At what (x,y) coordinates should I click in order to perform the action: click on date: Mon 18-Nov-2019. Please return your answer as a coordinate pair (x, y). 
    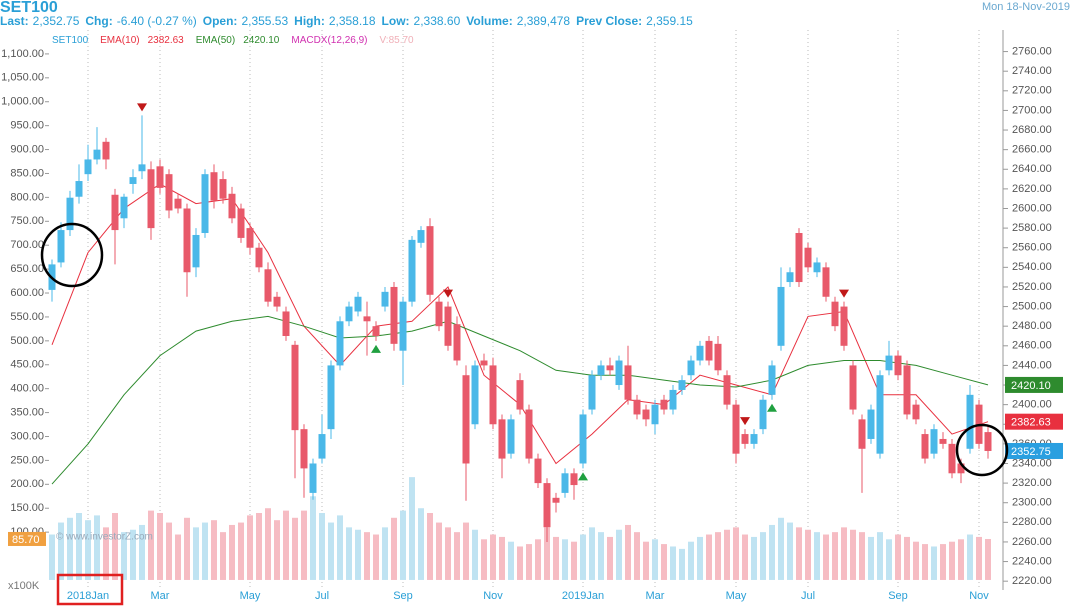
    Looking at the image, I should click on (1026, 7).